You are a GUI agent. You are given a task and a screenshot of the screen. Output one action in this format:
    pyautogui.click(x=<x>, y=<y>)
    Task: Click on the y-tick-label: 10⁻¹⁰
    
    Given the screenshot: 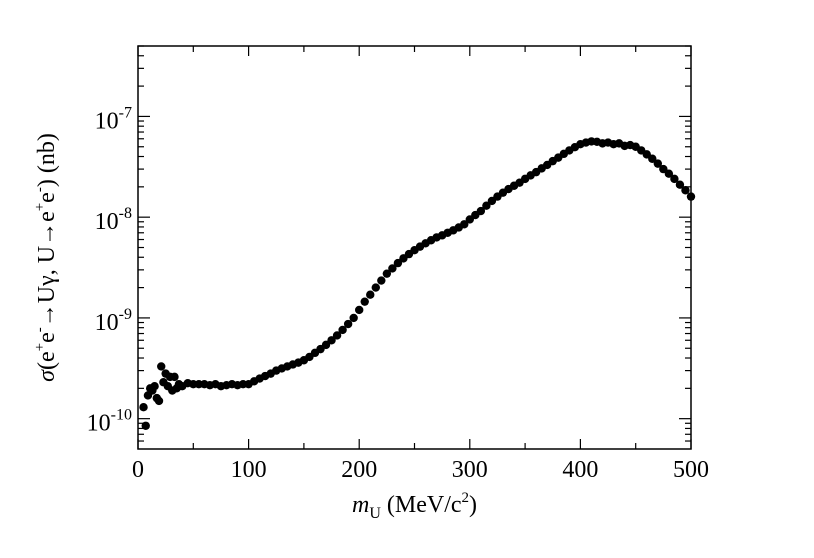 What is the action you would take?
    pyautogui.click(x=109, y=422)
    